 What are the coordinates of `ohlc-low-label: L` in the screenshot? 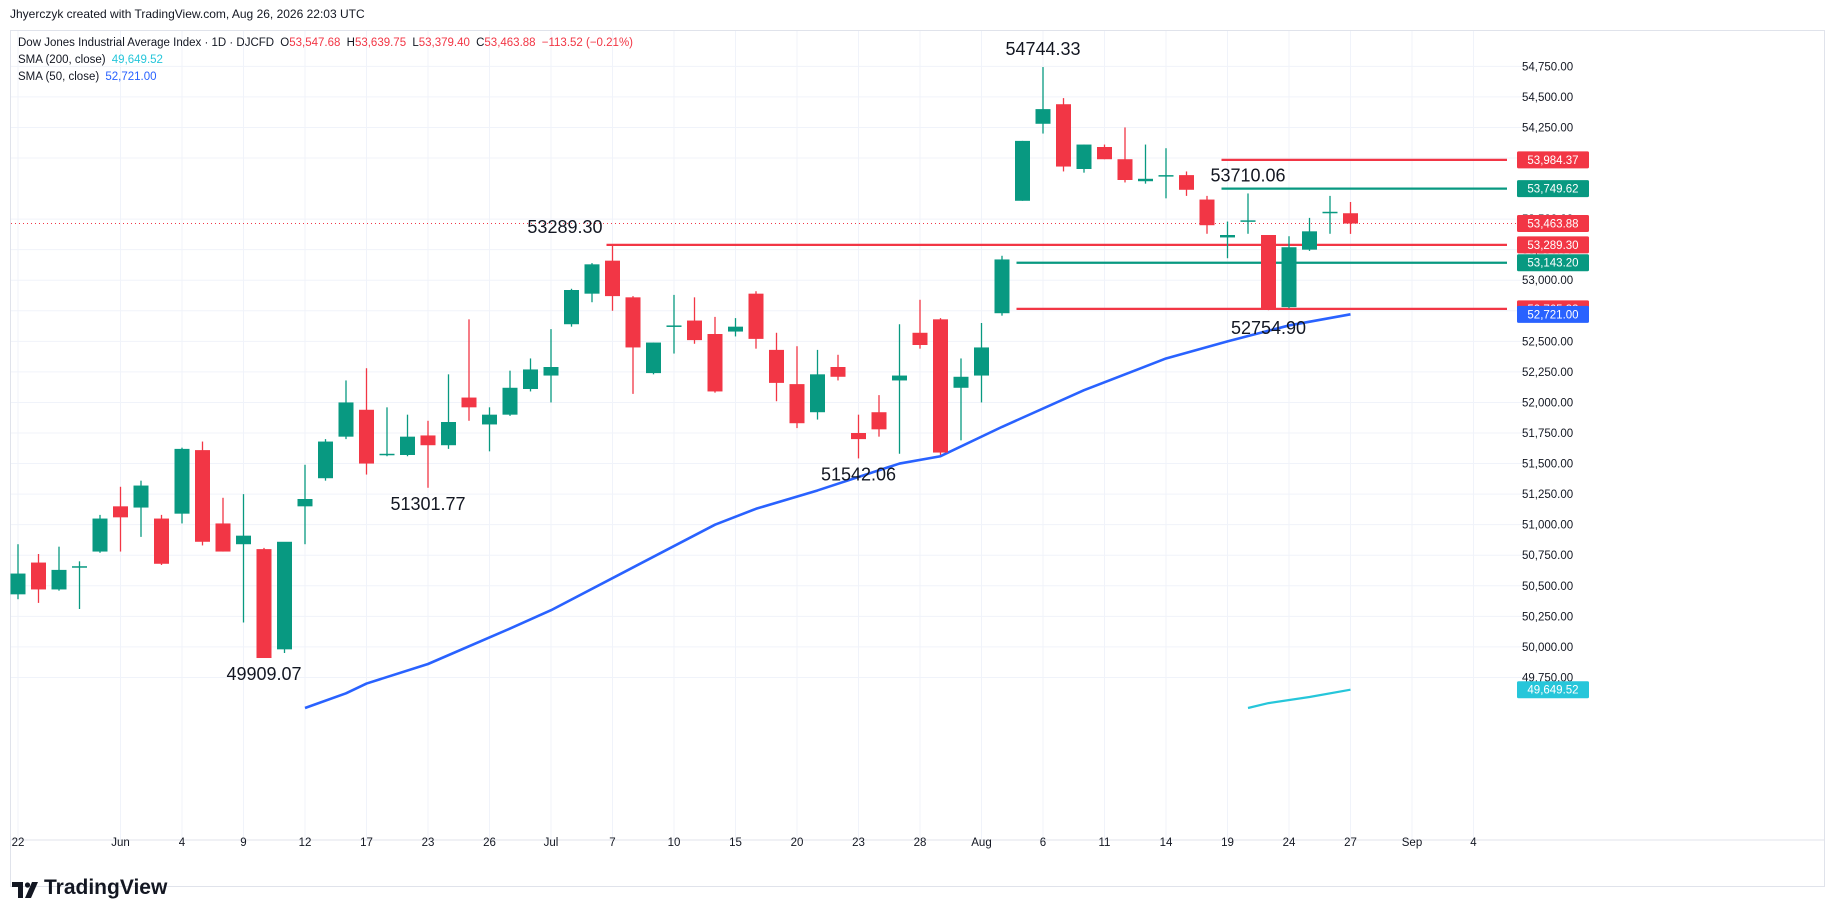 It's located at (415, 43).